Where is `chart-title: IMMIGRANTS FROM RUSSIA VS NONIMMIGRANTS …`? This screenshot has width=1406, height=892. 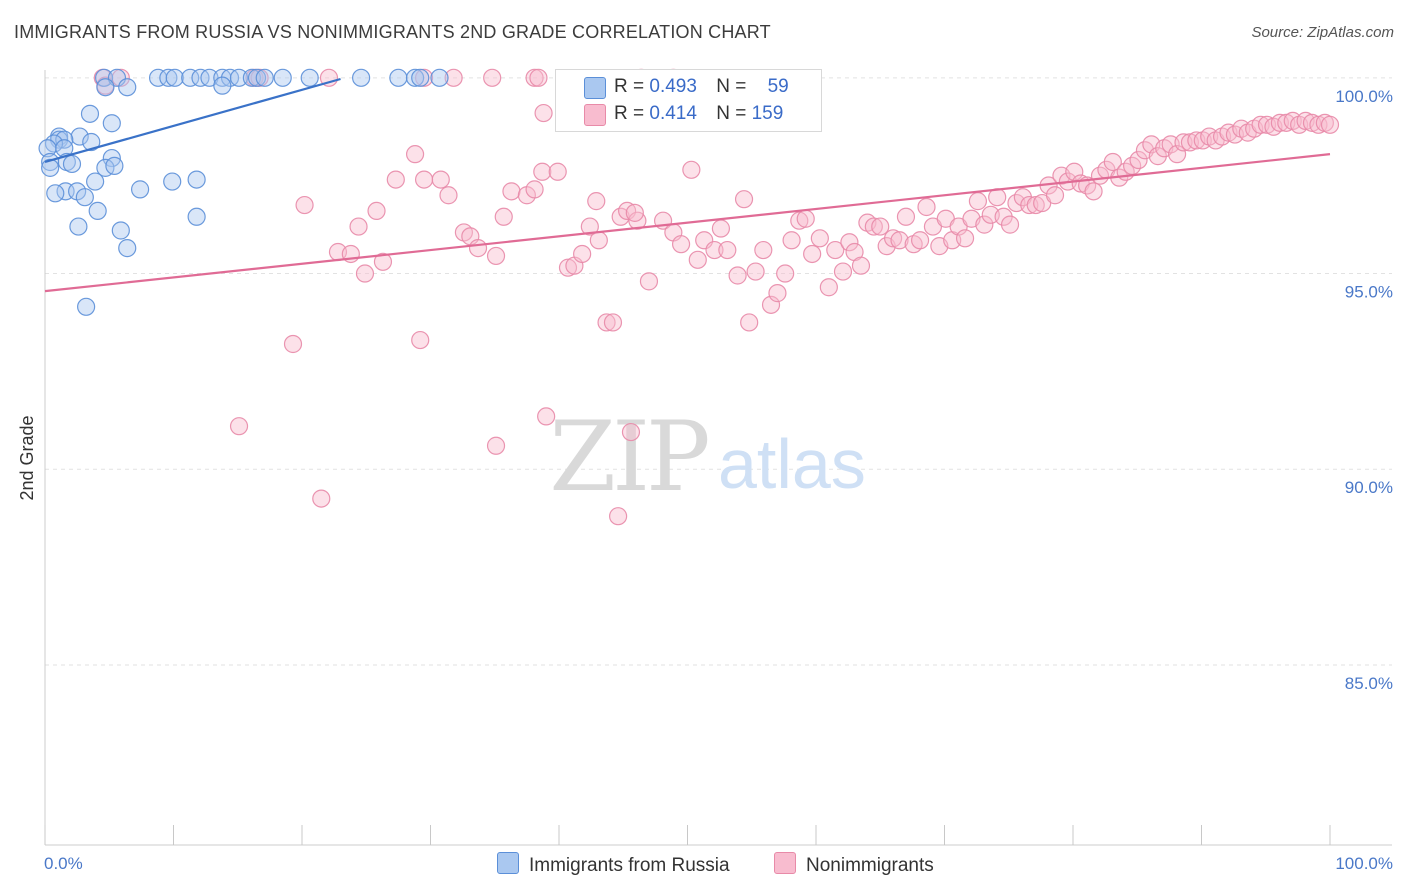 chart-title: IMMIGRANTS FROM RUSSIA VS NONIMMIGRANTS … is located at coordinates (392, 32).